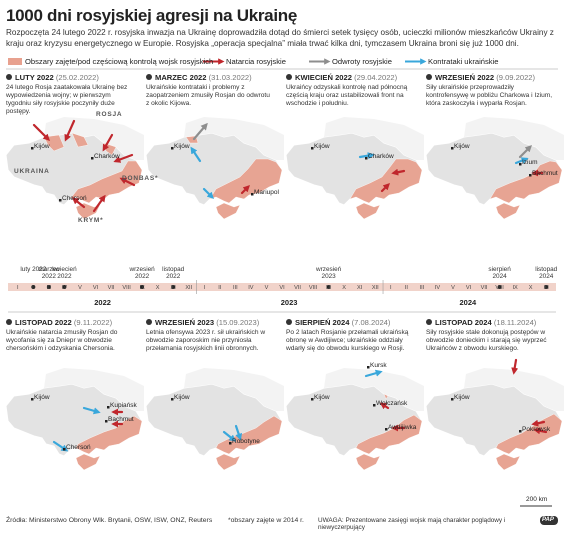 The image size is (564, 540). Describe the element at coordinates (34, 77) in the screenshot. I see `heading: LUTY 2022` at that location.